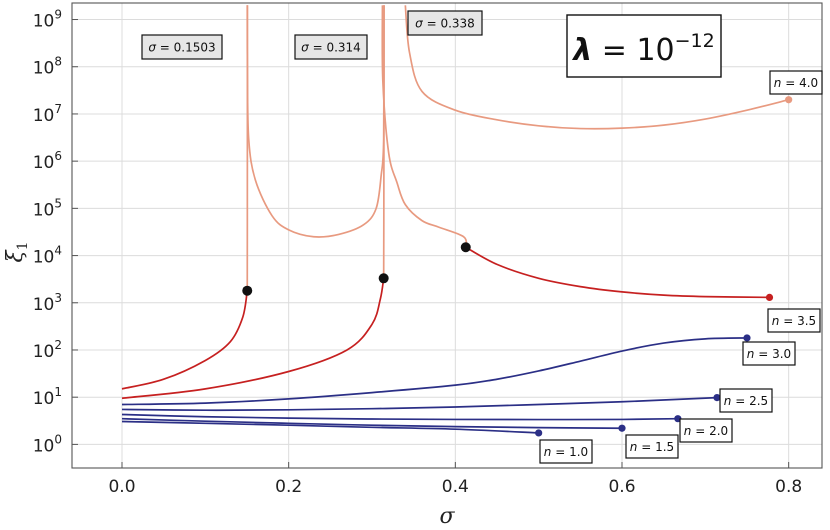 Image resolution: width=830 pixels, height=530 pixels. Describe the element at coordinates (788, 487) in the screenshot. I see `x-tick-label: 0.8` at that location.